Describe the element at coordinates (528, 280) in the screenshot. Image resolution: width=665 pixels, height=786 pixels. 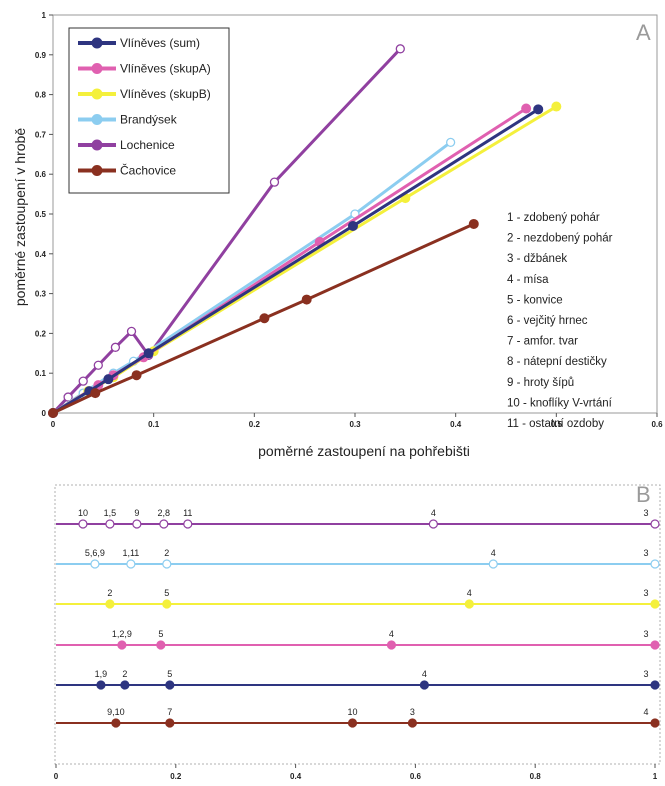
I see `category-label: 4 - mísa` at that location.